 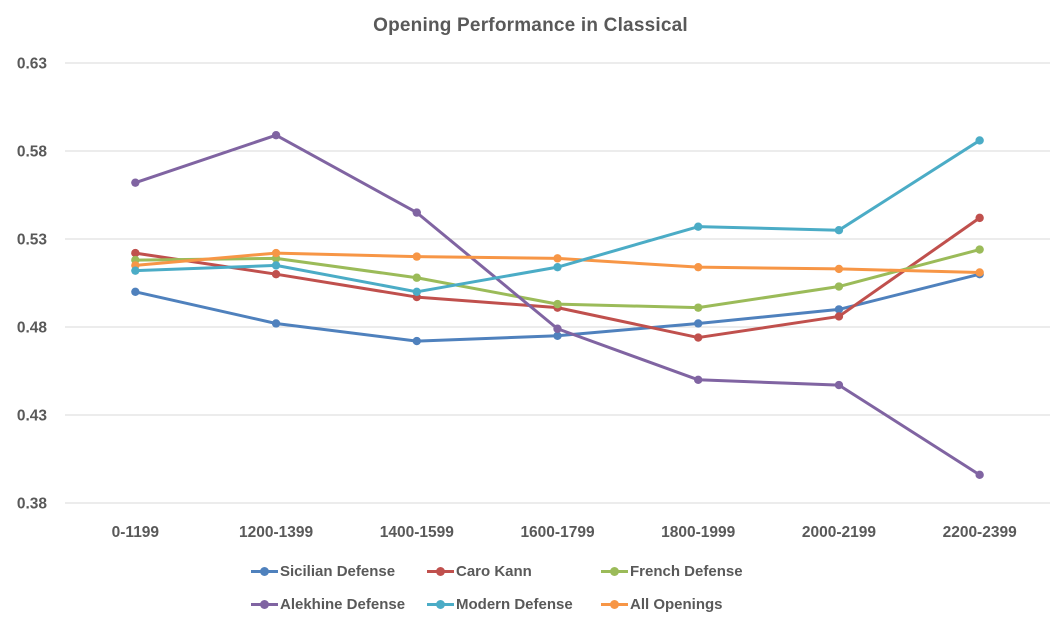 What do you see at coordinates (676, 604) in the screenshot?
I see `legend-label: All Openings` at bounding box center [676, 604].